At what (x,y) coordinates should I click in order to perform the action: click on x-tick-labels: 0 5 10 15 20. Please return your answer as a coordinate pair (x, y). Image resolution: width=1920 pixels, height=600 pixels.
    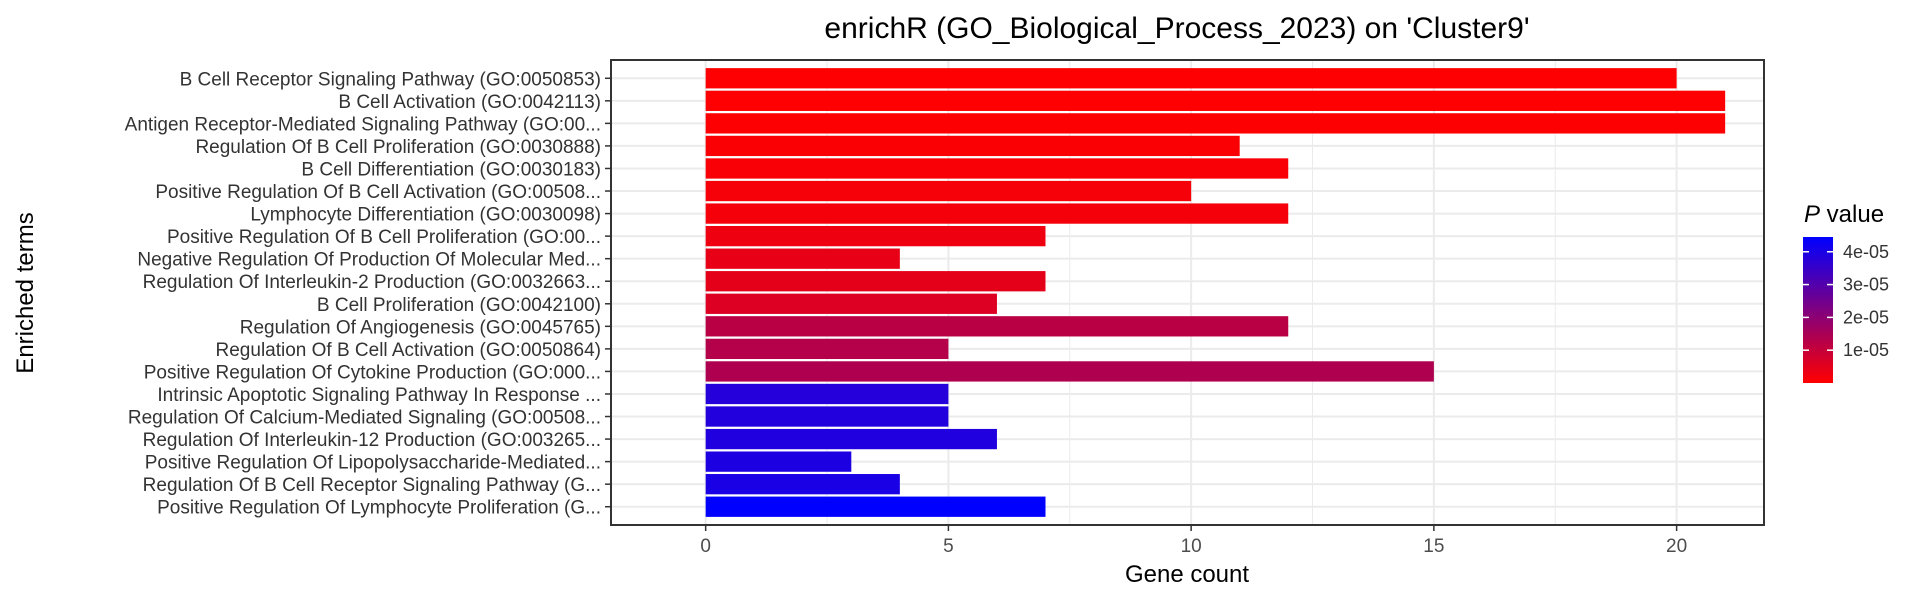
    Looking at the image, I should click on (1193, 541).